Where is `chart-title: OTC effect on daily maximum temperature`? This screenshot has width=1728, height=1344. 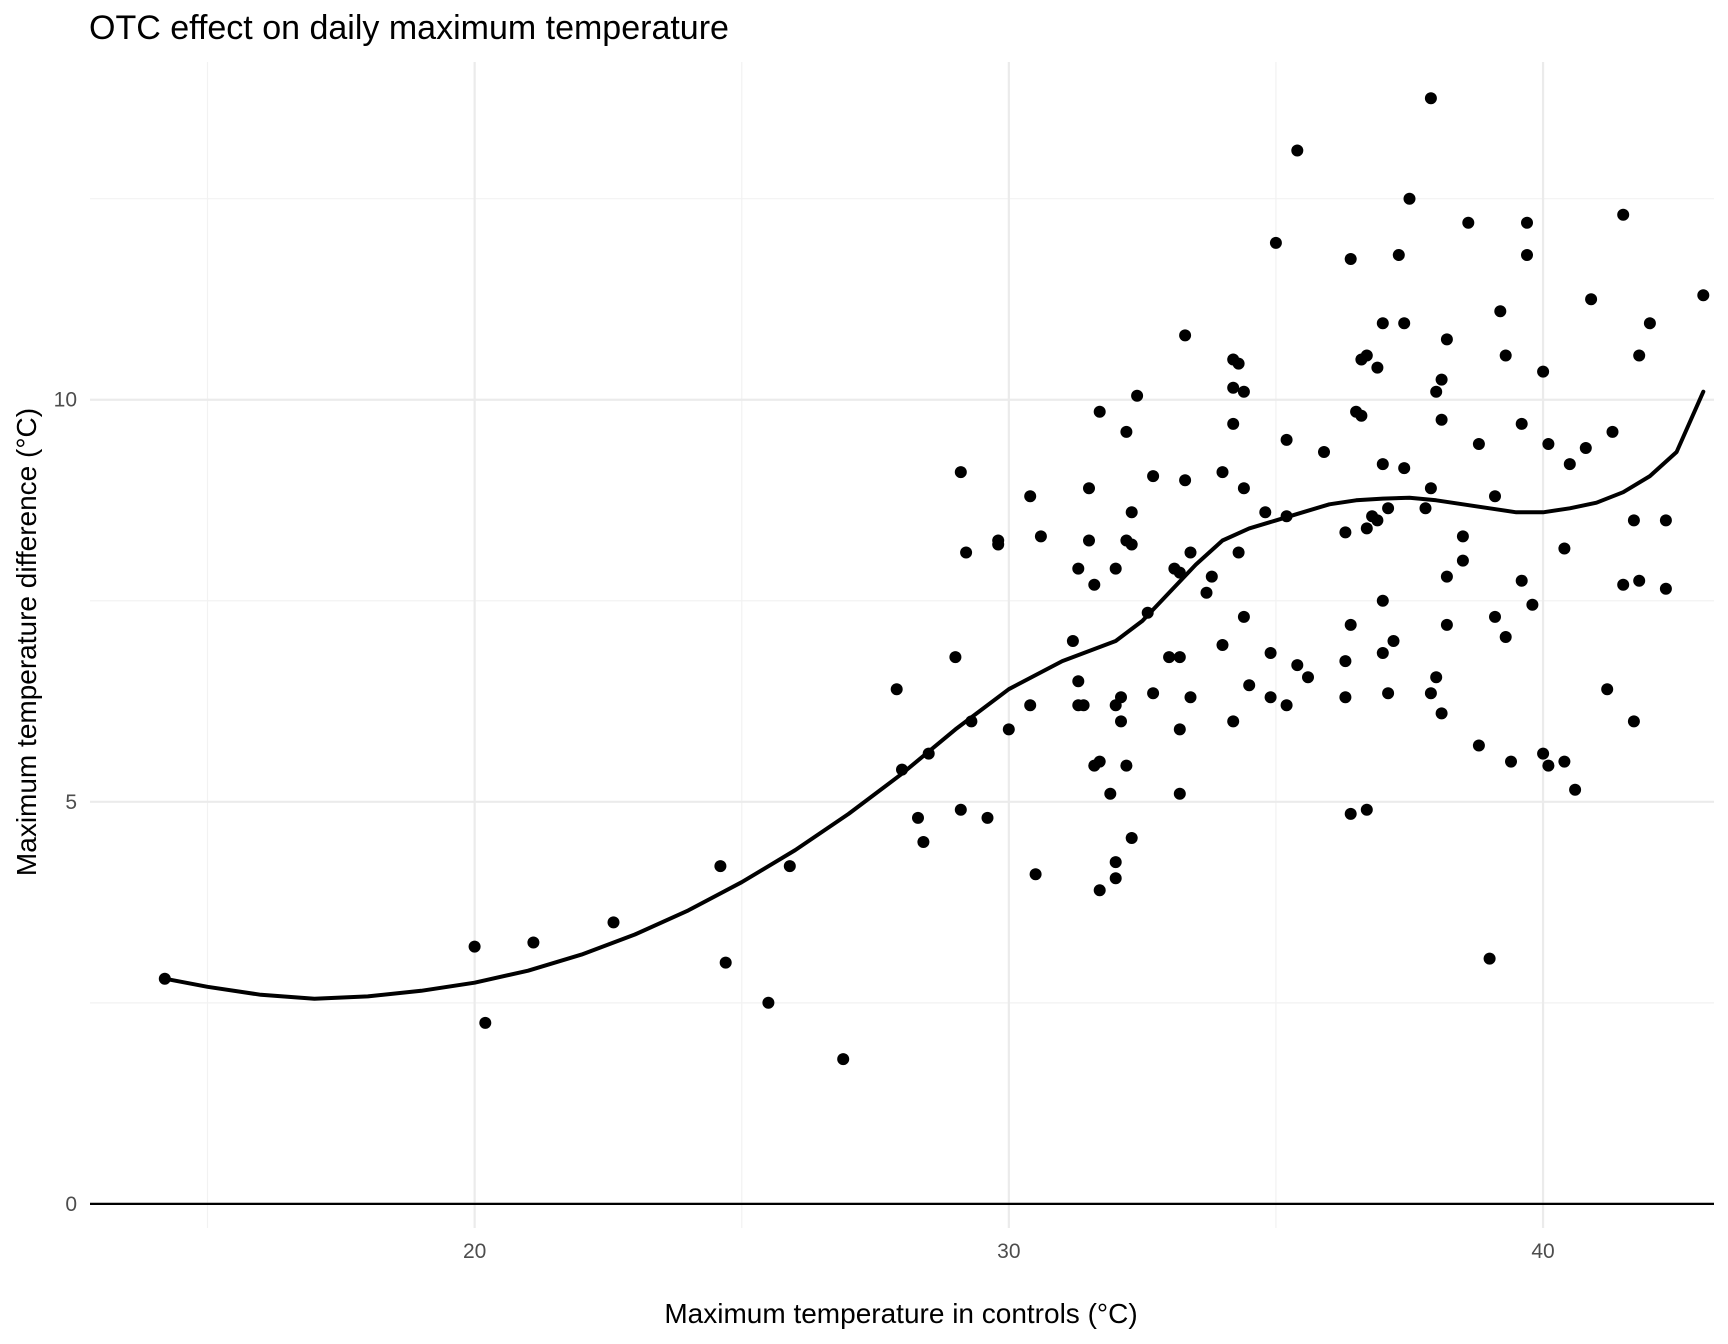 chart-title: OTC effect on daily maximum temperature is located at coordinates (409, 28).